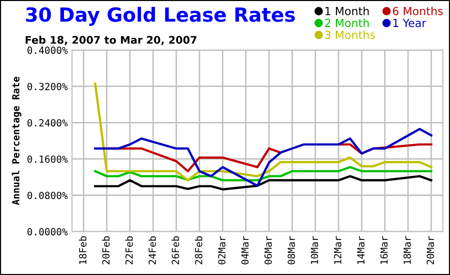  I want to click on x-tick-label: 20Feb, so click(106, 250).